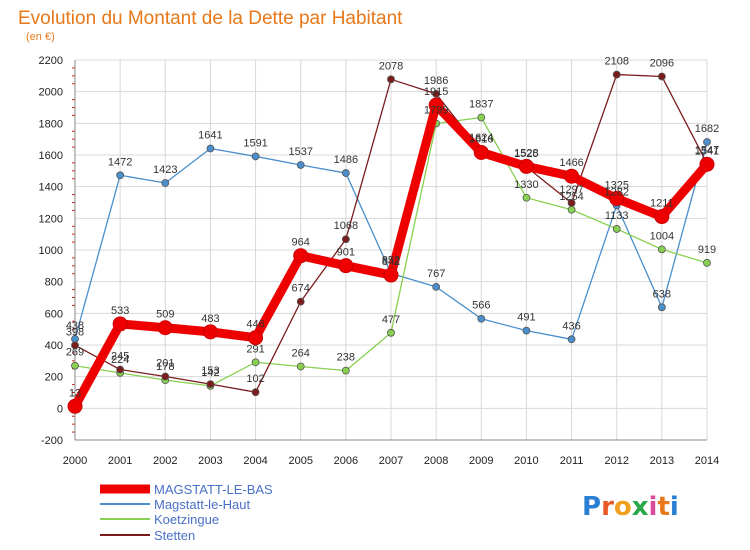  I want to click on x-tick-label: 2007, so click(391, 461).